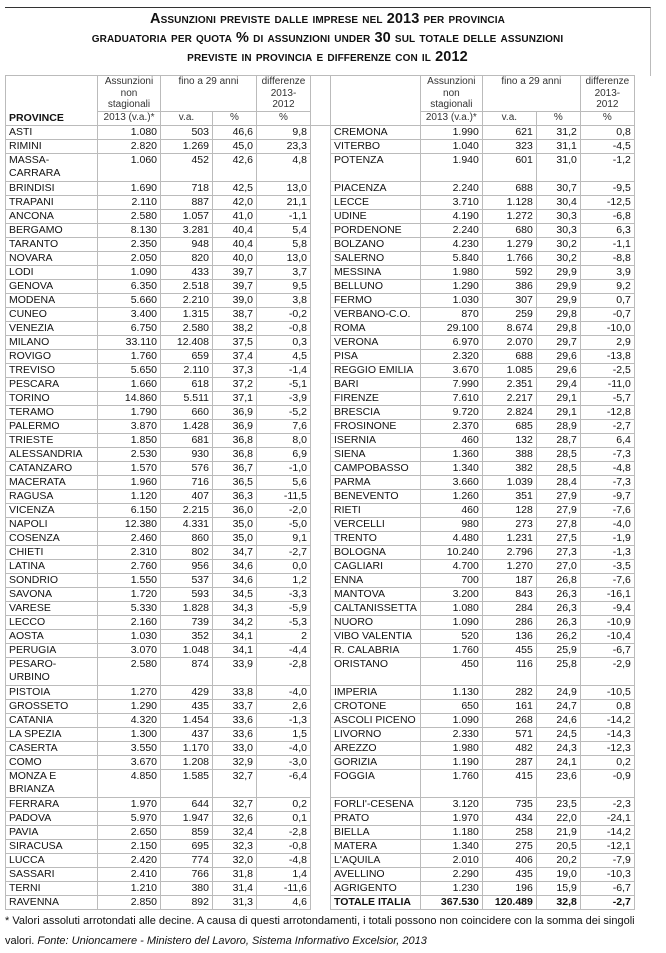 This screenshot has width=666, height=953. Describe the element at coordinates (607, 244) in the screenshot. I see `diff-value: -1,1` at that location.